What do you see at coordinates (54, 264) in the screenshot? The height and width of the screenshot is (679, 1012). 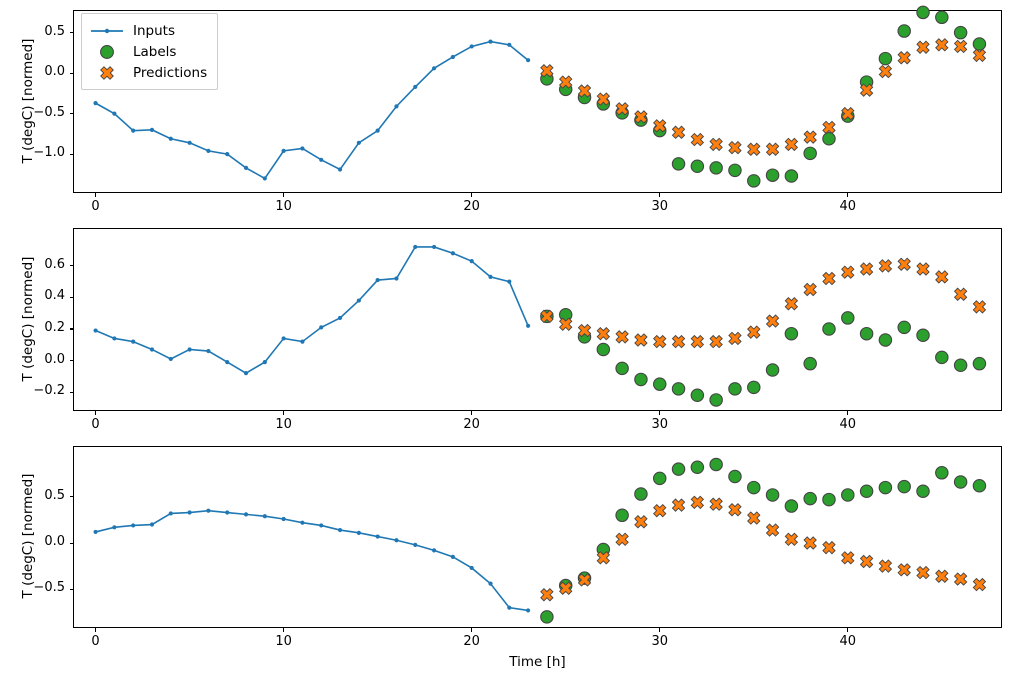 I see `ytick-label-2-0: 0.6` at bounding box center [54, 264].